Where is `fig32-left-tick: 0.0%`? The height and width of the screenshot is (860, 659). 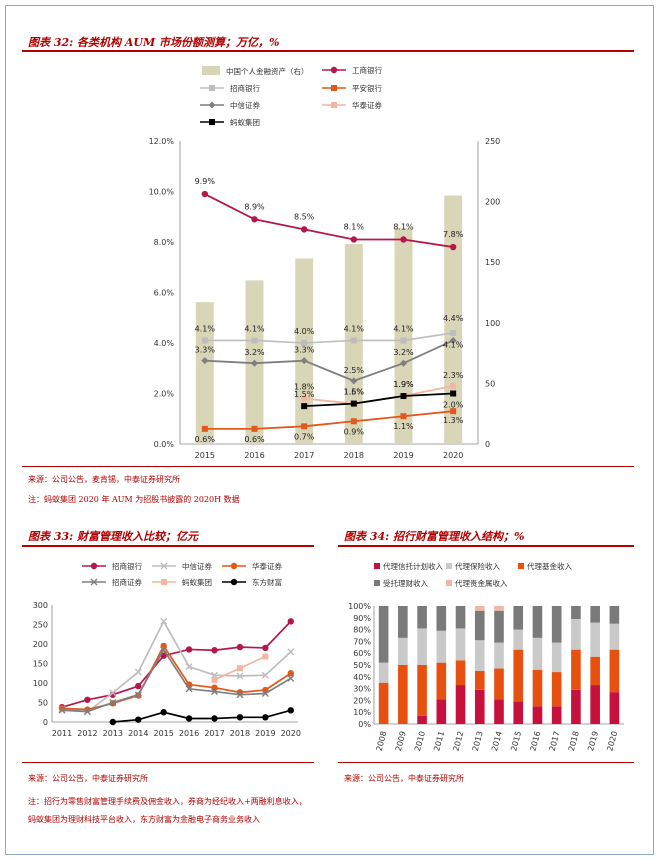 fig32-left-tick: 0.0% is located at coordinates (164, 444).